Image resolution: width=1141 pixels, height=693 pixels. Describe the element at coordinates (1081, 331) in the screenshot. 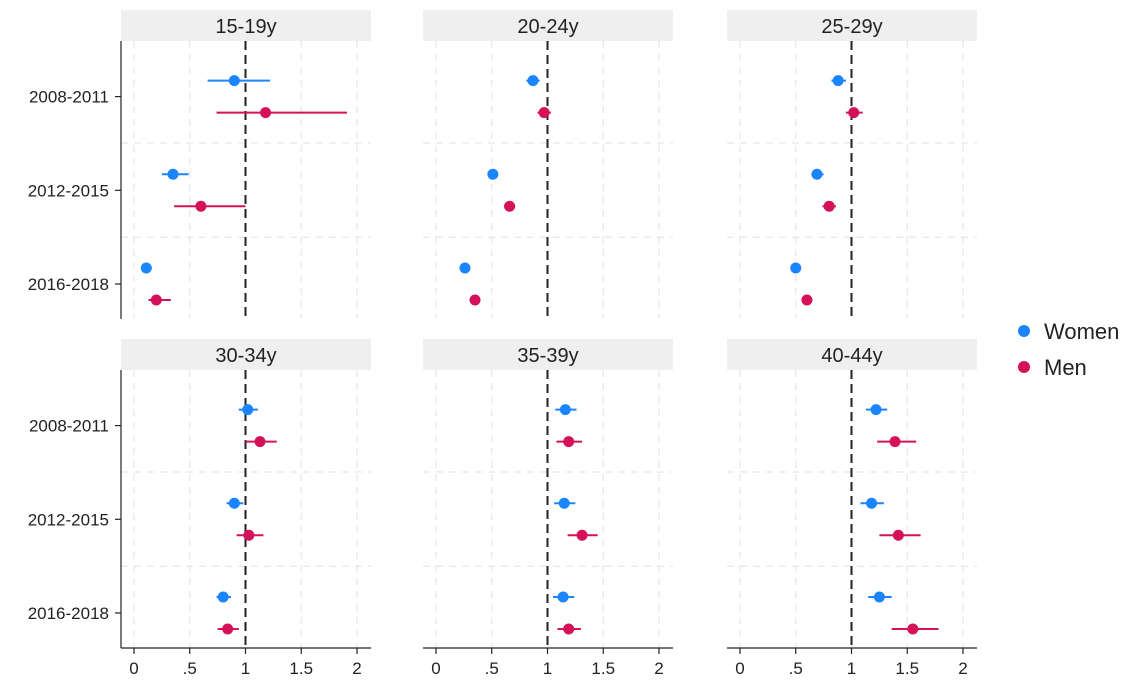

I see `legend-label-women: Women` at that location.